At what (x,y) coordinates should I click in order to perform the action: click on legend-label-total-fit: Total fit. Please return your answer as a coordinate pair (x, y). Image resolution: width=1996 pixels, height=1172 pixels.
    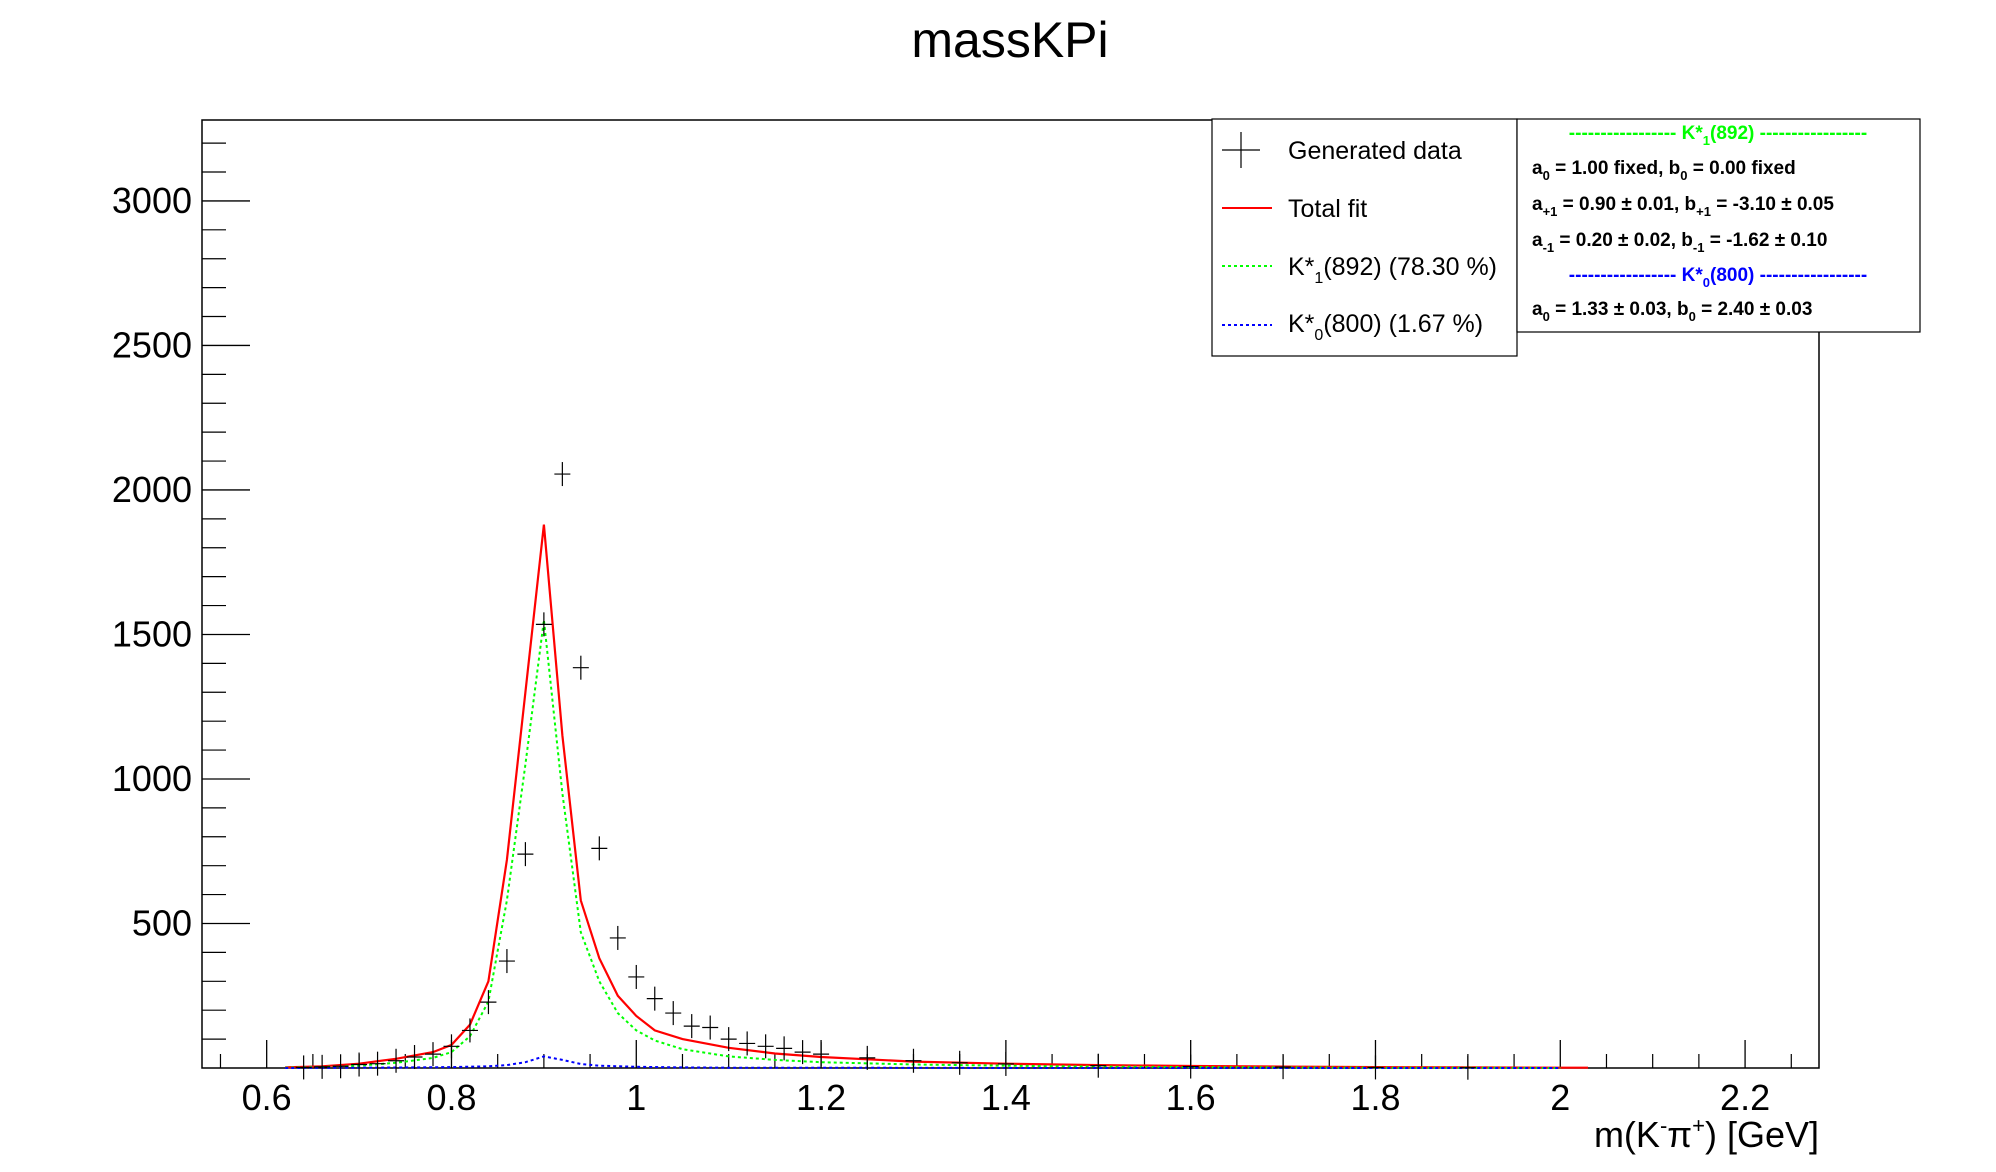
    Looking at the image, I should click on (1327, 209).